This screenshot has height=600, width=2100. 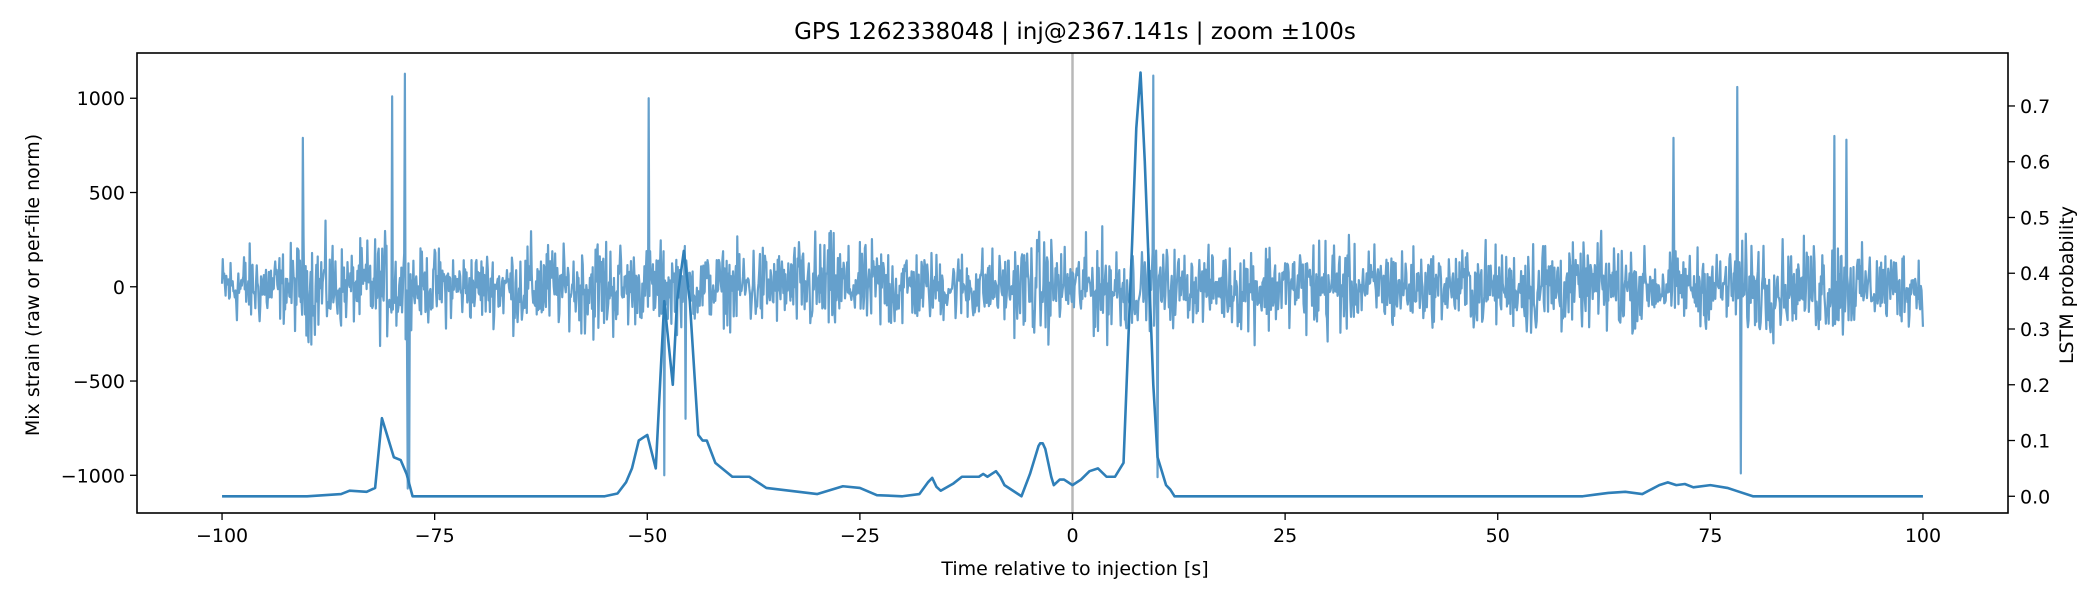 What do you see at coordinates (93, 476) in the screenshot?
I see `left-y-tick-label: −1000` at bounding box center [93, 476].